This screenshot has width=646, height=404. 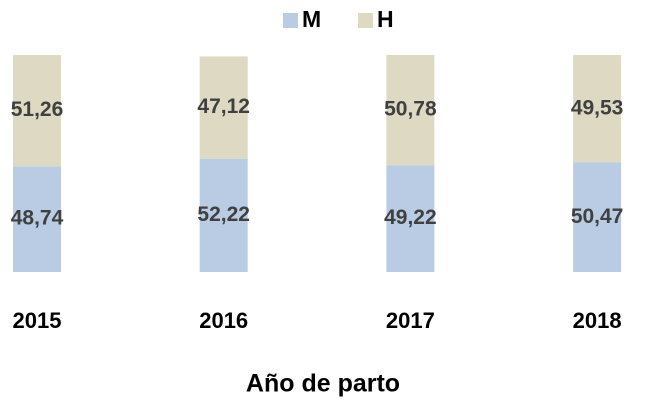 I want to click on value-label: 49,22, so click(x=410, y=217).